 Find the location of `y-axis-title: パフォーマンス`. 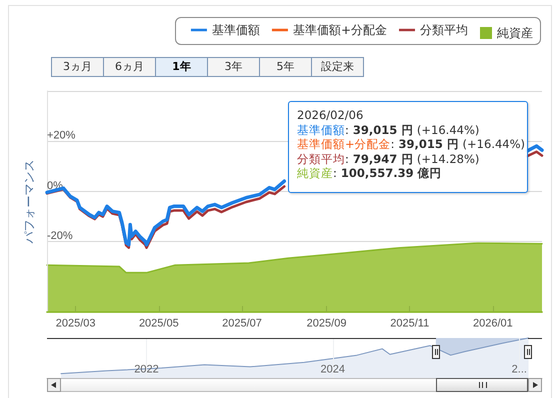

y-axis-title: パフォーマンス is located at coordinates (29, 202).